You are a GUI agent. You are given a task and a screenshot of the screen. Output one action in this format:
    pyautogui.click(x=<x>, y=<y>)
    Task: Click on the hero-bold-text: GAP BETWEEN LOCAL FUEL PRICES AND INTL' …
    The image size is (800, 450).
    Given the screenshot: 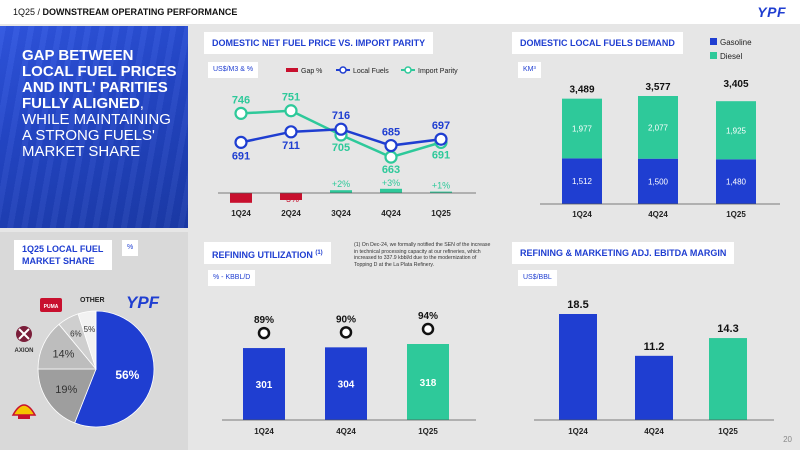 What is the action you would take?
    pyautogui.click(x=99, y=79)
    